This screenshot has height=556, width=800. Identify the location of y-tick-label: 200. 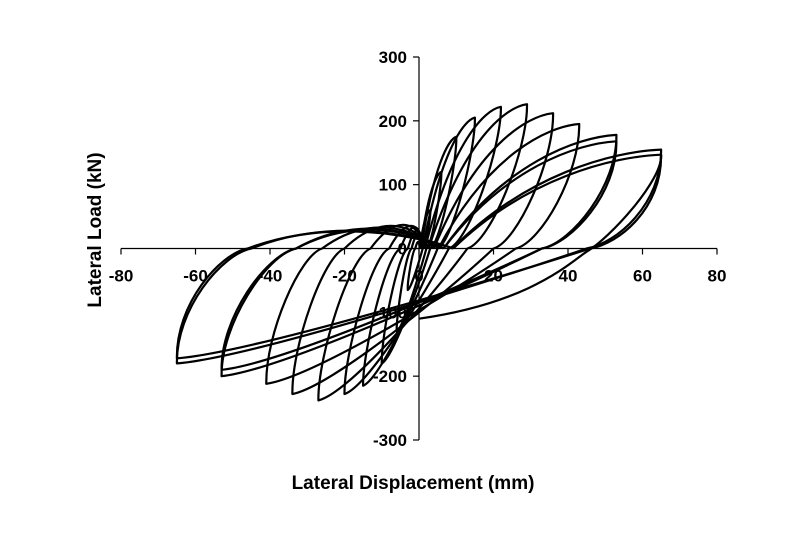
(393, 121).